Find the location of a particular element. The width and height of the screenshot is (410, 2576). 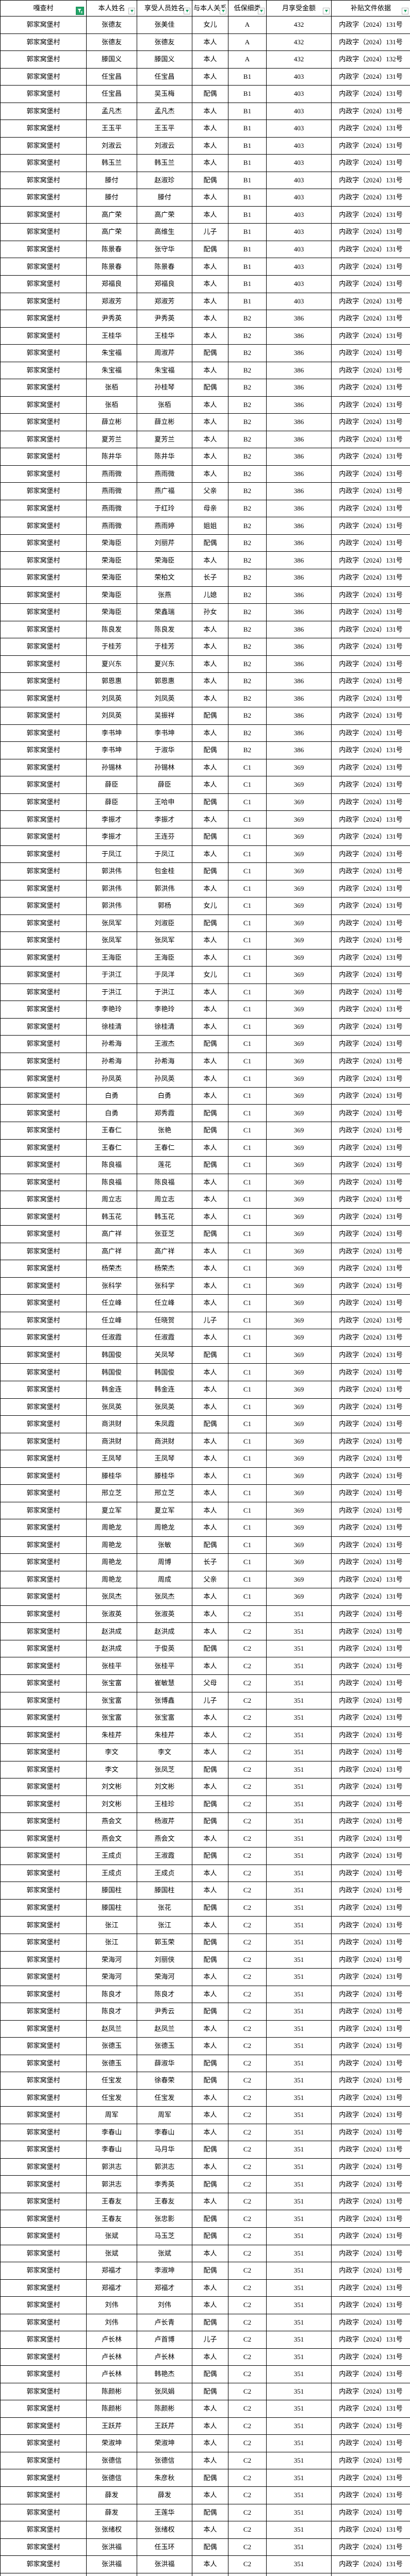

cell-beneficiary-name: 刘丽芹 is located at coordinates (164, 543).